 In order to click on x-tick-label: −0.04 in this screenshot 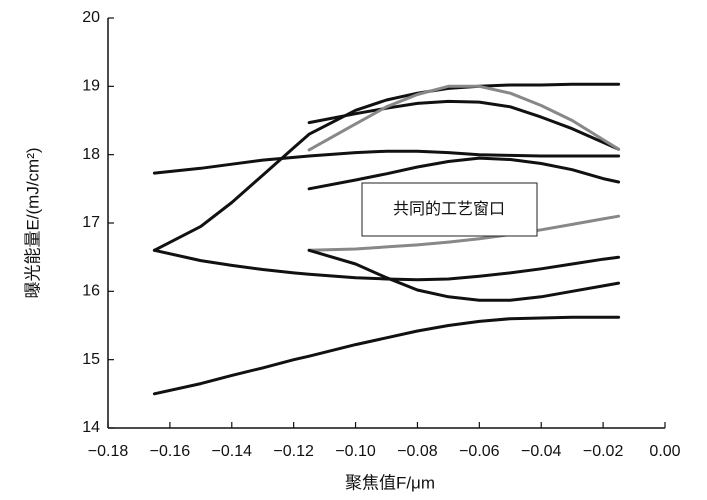, I will do `click(541, 451)`.